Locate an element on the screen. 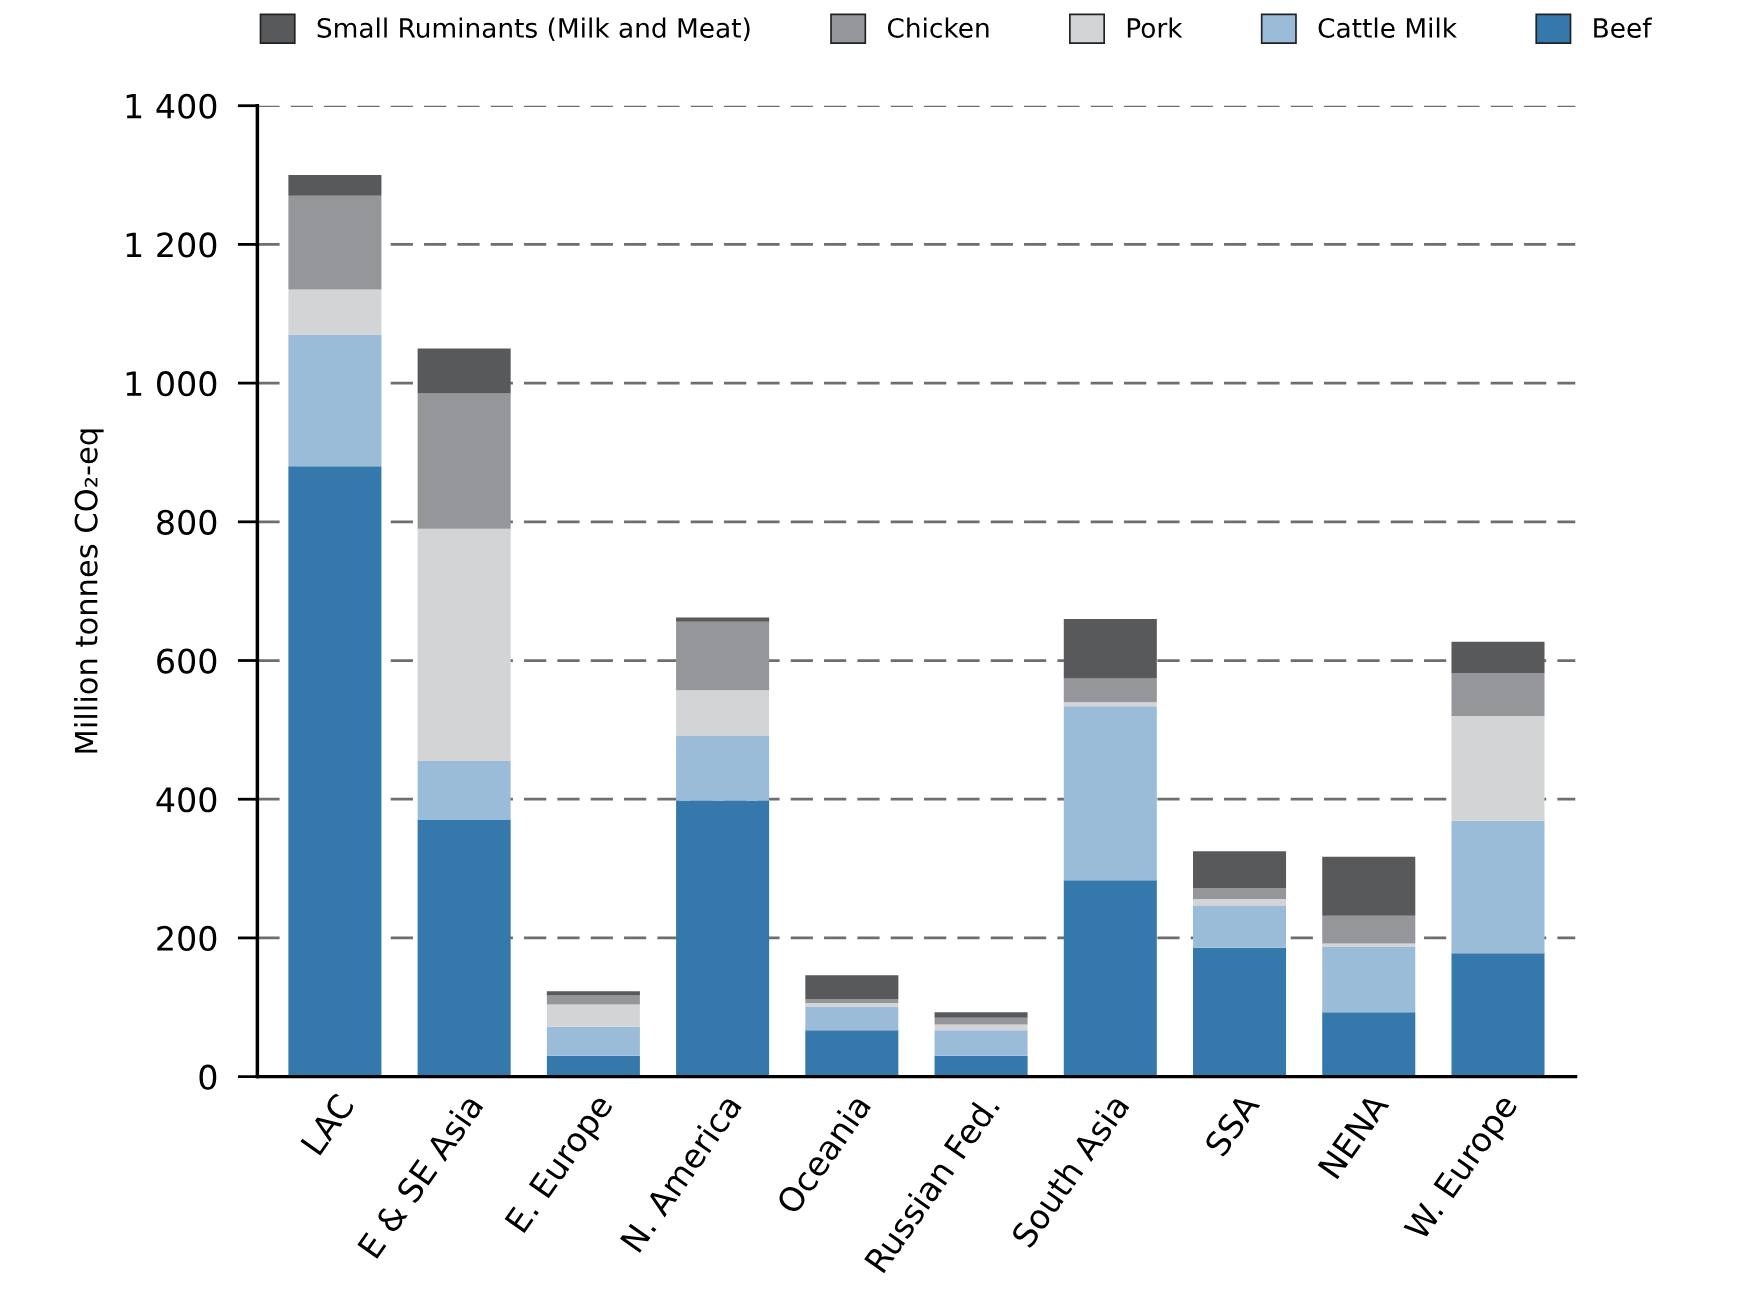  y-axis-title: Million tonnes CO₂-eq is located at coordinates (89, 591).